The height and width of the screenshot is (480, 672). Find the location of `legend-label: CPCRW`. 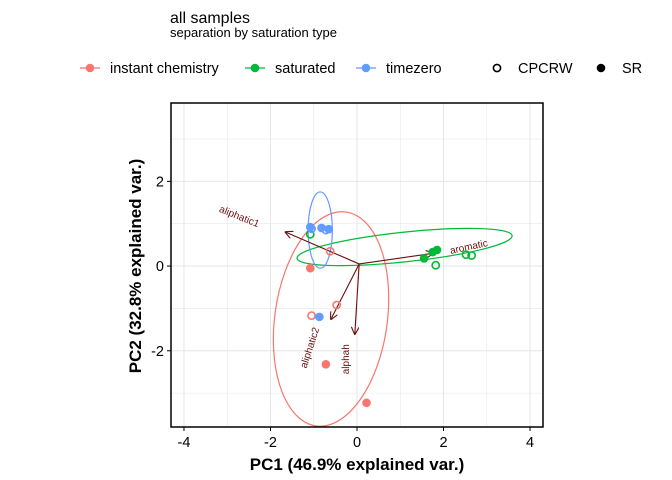

legend-label: CPCRW is located at coordinates (545, 69).